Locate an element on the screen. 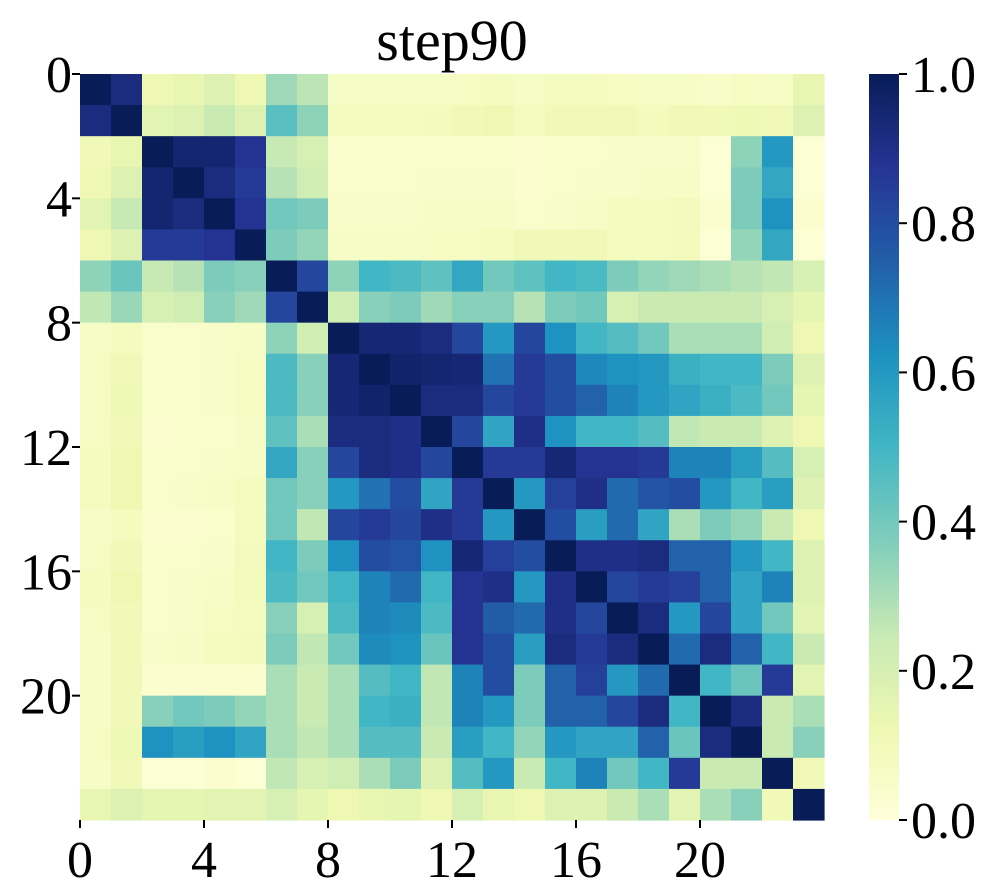 The image size is (997, 893). colorbar-ticks: 1.0 0.8 0.6 0.4 0.2 0.0 is located at coordinates (937, 448).